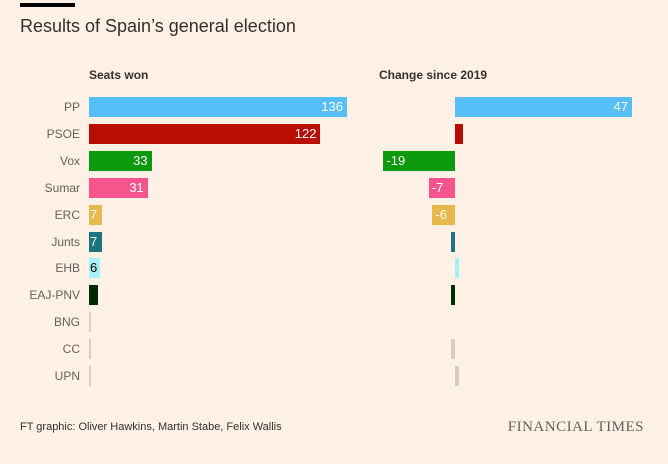 This screenshot has width=668, height=464. I want to click on ft-logo: FINANCIAL TIMES, so click(575, 427).